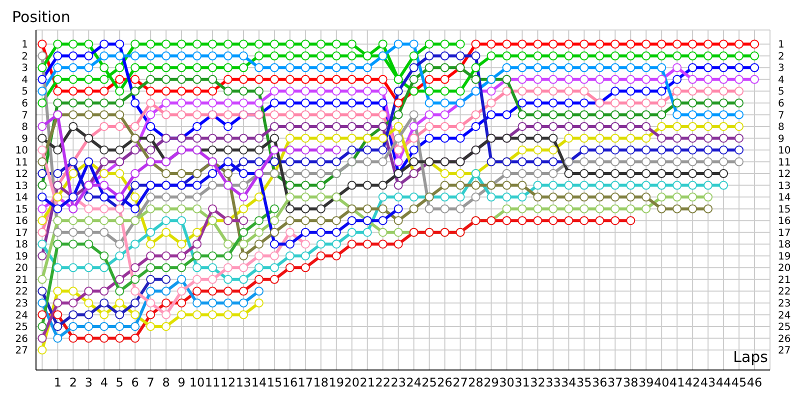 This screenshot has width=800, height=400. What do you see at coordinates (212, 383) in the screenshot?
I see `x-tick-label: 11` at bounding box center [212, 383].